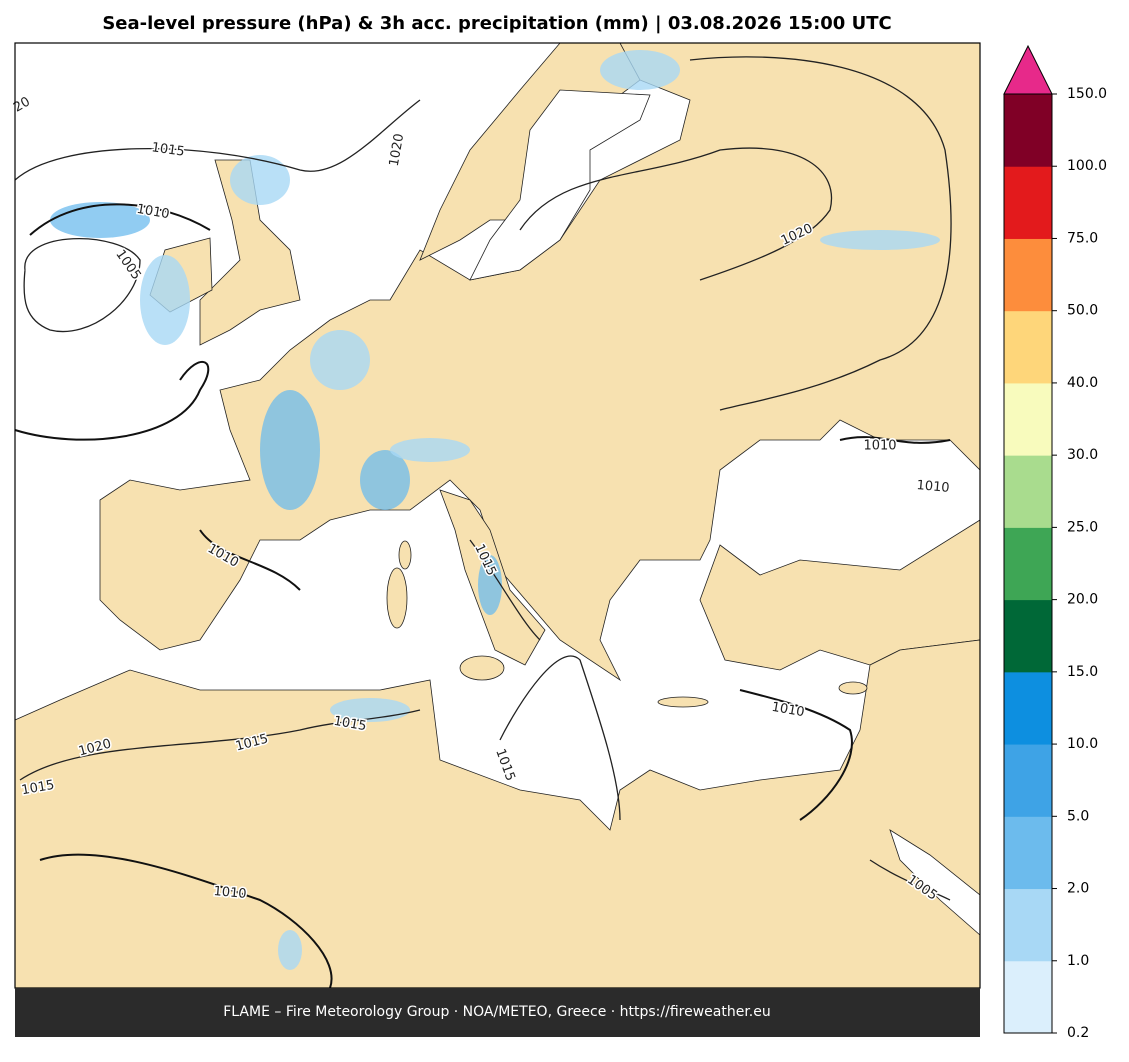  I want to click on colorbar-tick-label: 0.2, so click(1078, 1033).